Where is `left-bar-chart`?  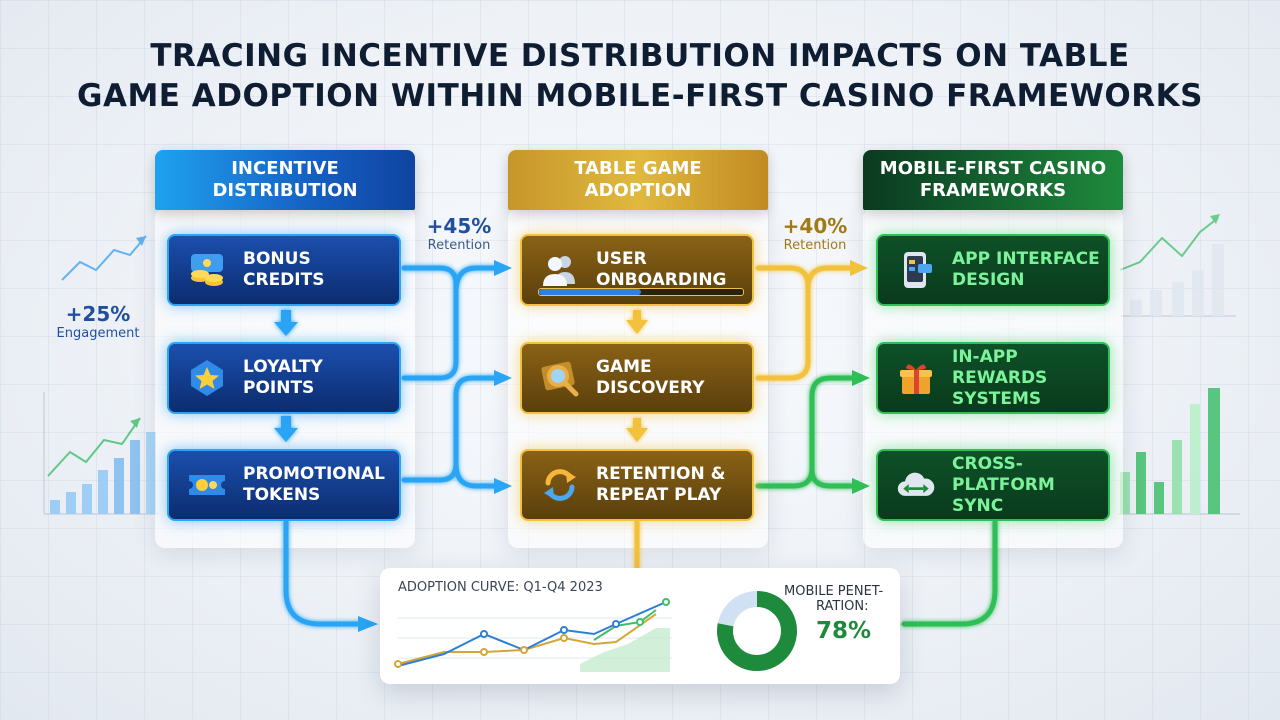 left-bar-chart is located at coordinates (100, 453).